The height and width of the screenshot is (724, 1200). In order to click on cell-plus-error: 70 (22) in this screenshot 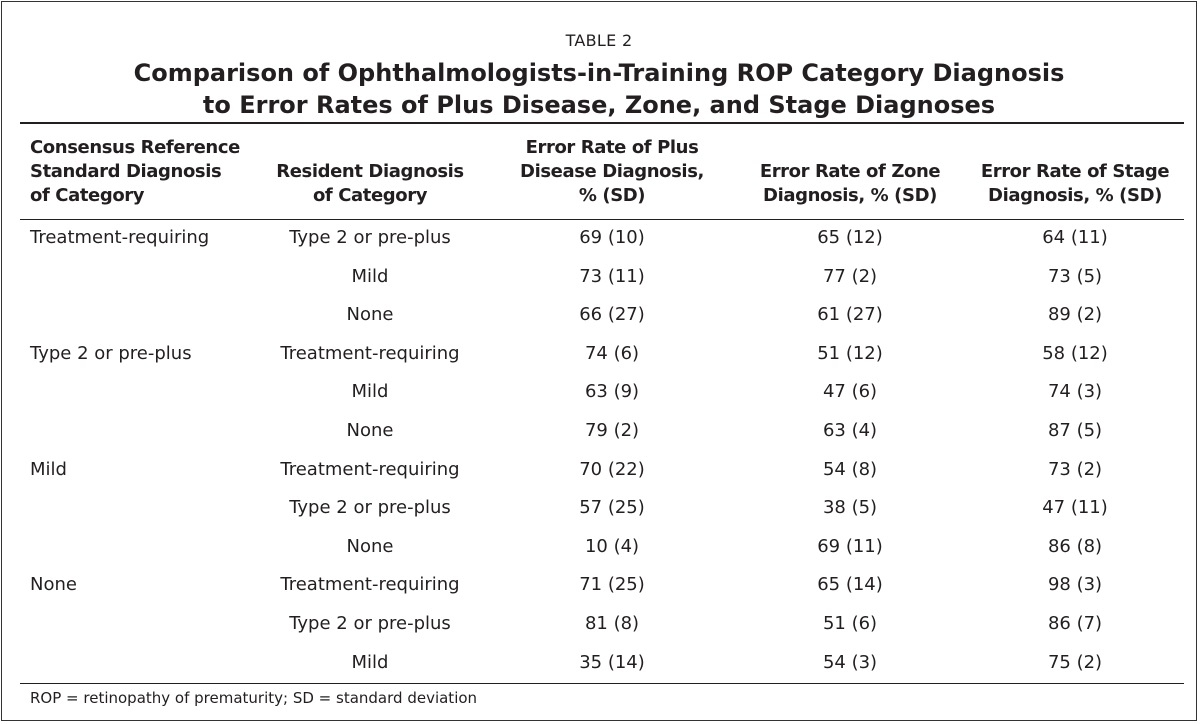, I will do `click(612, 469)`.